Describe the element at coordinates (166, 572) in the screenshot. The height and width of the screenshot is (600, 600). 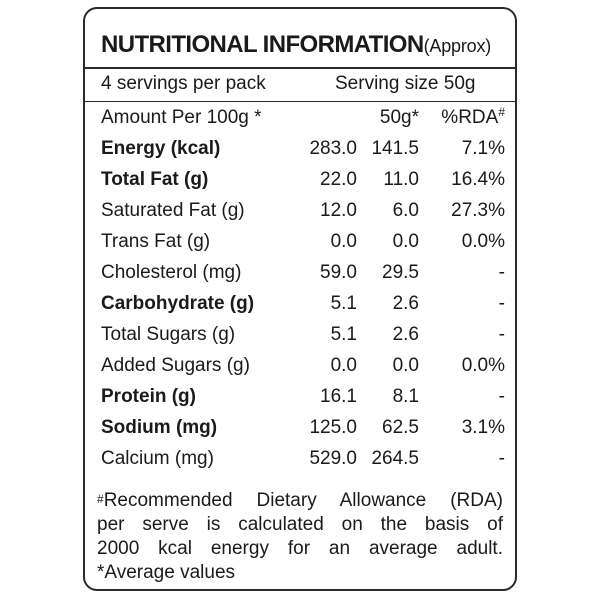
I see `footnote-line-4: *Average values` at that location.